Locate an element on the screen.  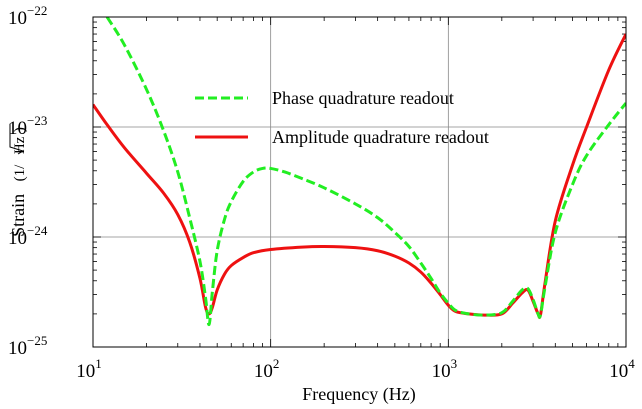
svg-text:Strain (1/ Hz: Strain (1/ Hz ) is located at coordinates (18, 182).